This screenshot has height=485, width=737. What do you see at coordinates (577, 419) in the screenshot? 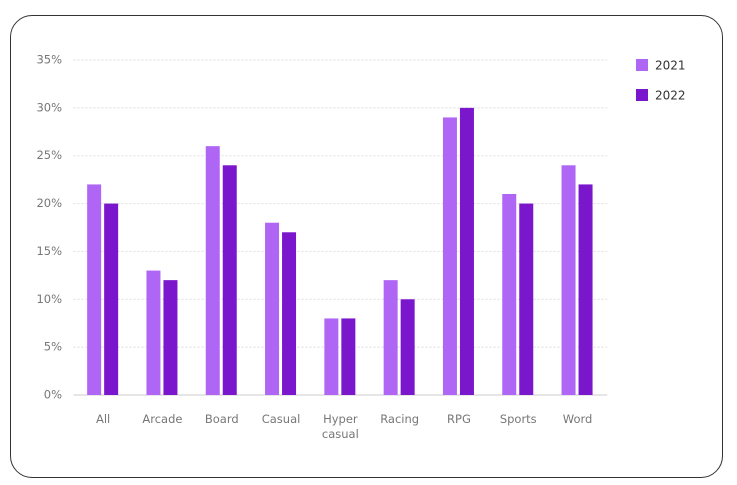
I see `x-tick-label: Word` at bounding box center [577, 419].